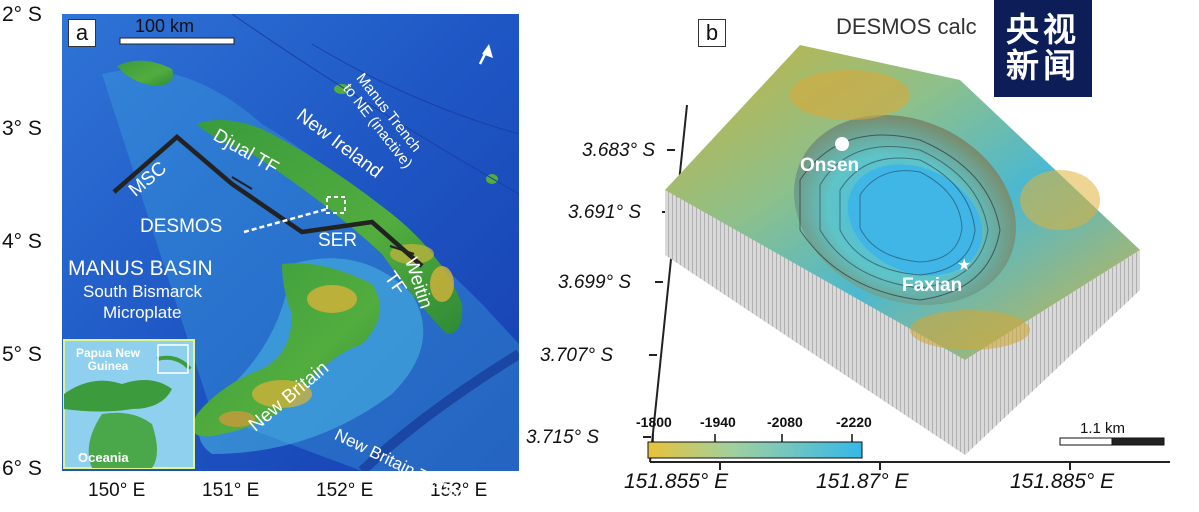 This screenshot has width=1199, height=512. I want to click on lon-label-151e: 151° E, so click(231, 490).